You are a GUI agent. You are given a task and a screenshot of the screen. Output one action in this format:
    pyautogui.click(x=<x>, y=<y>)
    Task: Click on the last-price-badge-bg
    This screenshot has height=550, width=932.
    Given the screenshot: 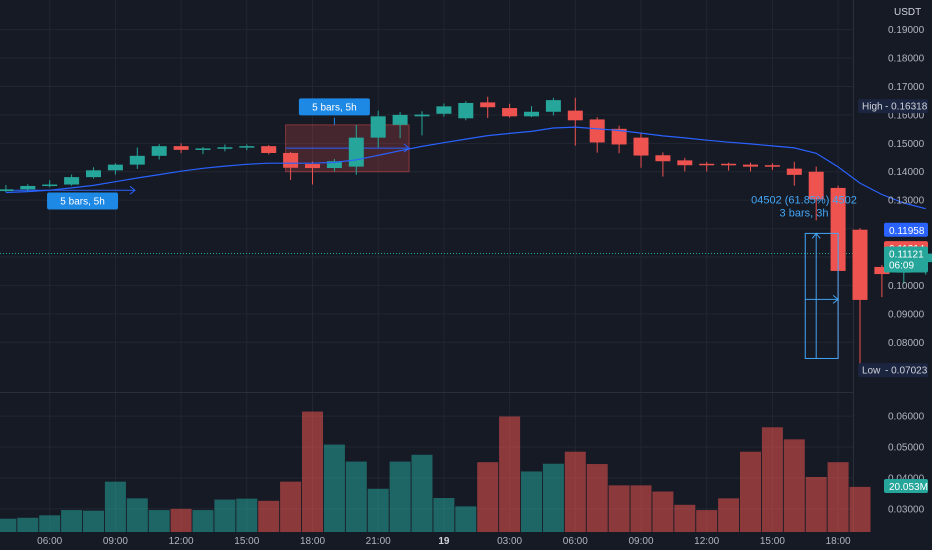 What is the action you would take?
    pyautogui.click(x=906, y=259)
    